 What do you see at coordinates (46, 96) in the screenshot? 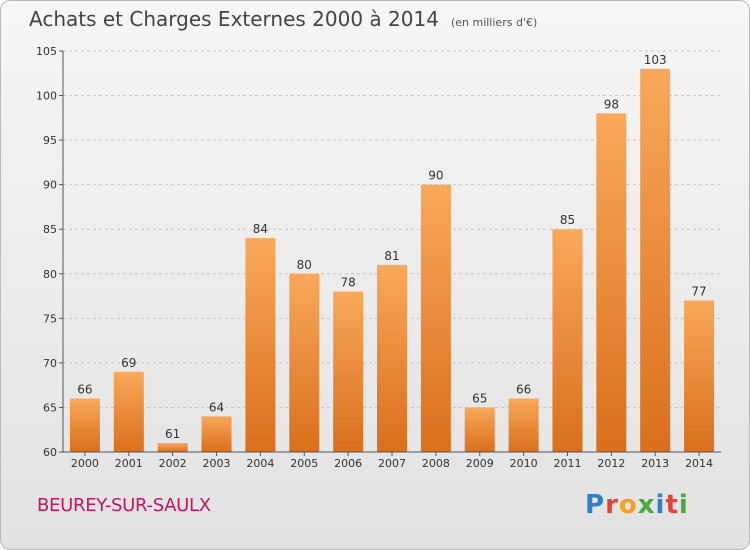
I see `y-tick-label: 100` at bounding box center [46, 96].